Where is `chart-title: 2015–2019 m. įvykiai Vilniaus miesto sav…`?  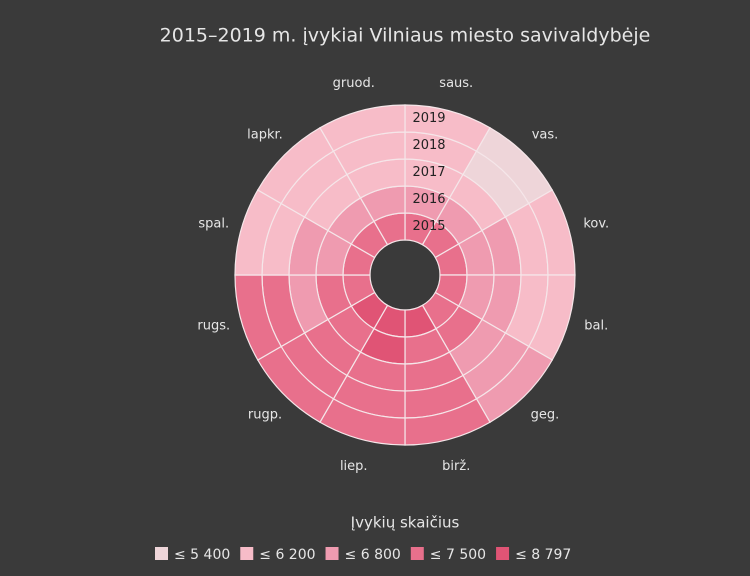 chart-title: 2015–2019 m. įvykiai Vilniaus miesto sav… is located at coordinates (405, 36).